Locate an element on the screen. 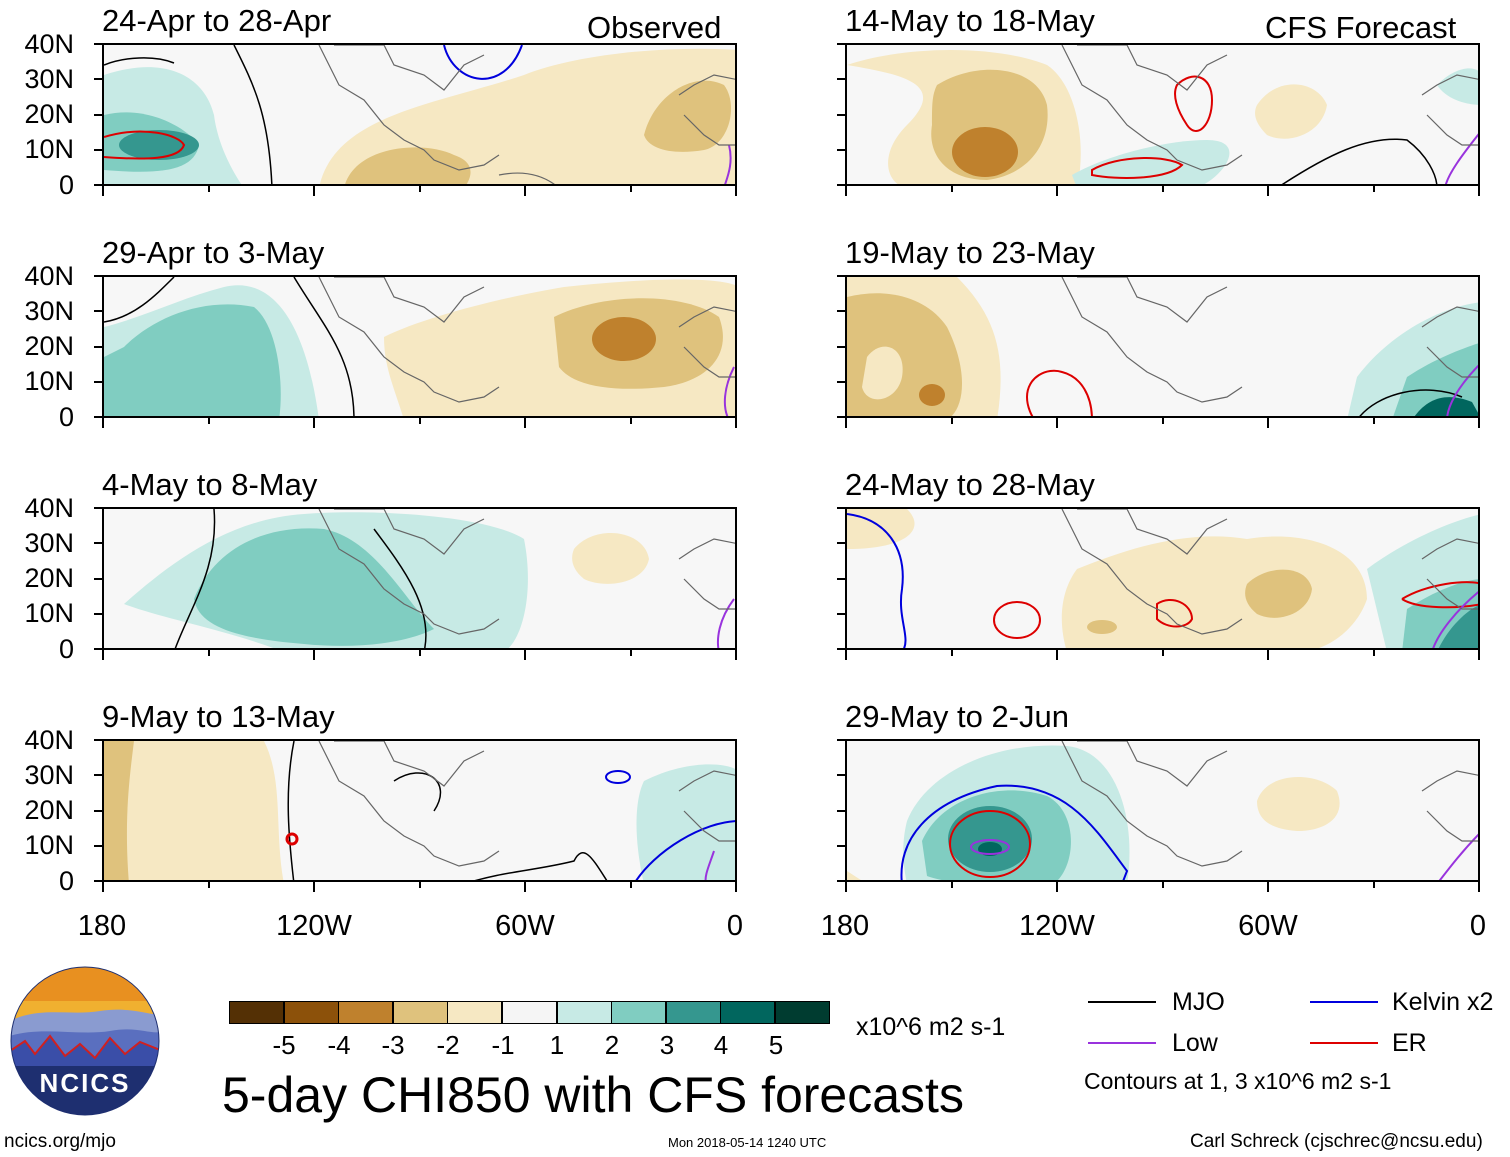 The height and width of the screenshot is (1157, 1510). colorbar-label: 1 is located at coordinates (557, 1045).